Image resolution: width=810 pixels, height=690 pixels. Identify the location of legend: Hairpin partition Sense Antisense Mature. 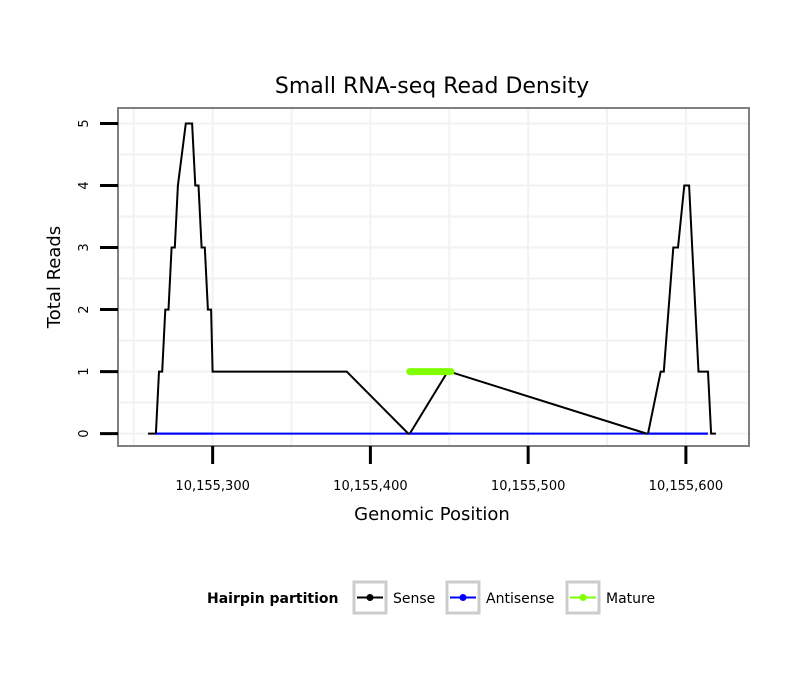
(431, 597).